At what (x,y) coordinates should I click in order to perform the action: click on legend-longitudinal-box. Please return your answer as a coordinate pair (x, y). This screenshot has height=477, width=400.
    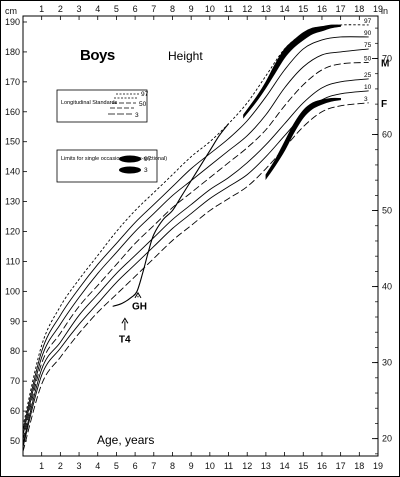
    Looking at the image, I should click on (102, 106).